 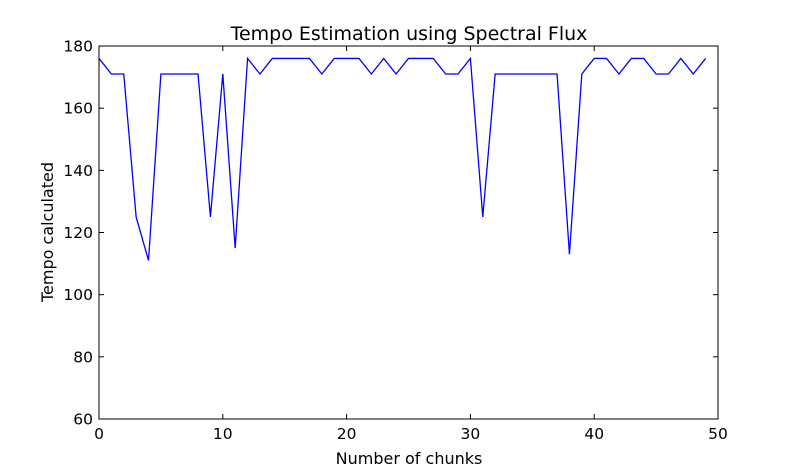 I want to click on x-tick-label: 30, so click(x=471, y=434).